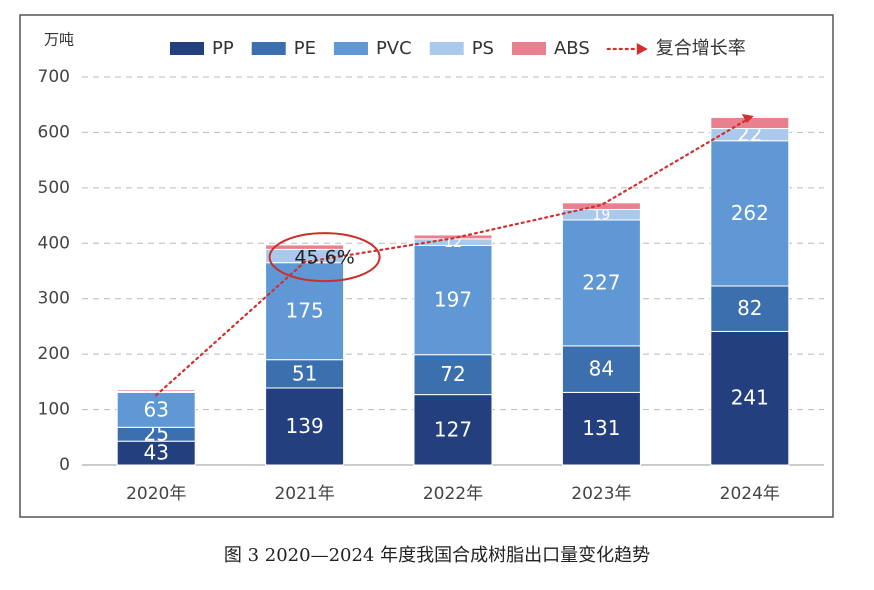  I want to click on legend-label: ABS, so click(572, 48).